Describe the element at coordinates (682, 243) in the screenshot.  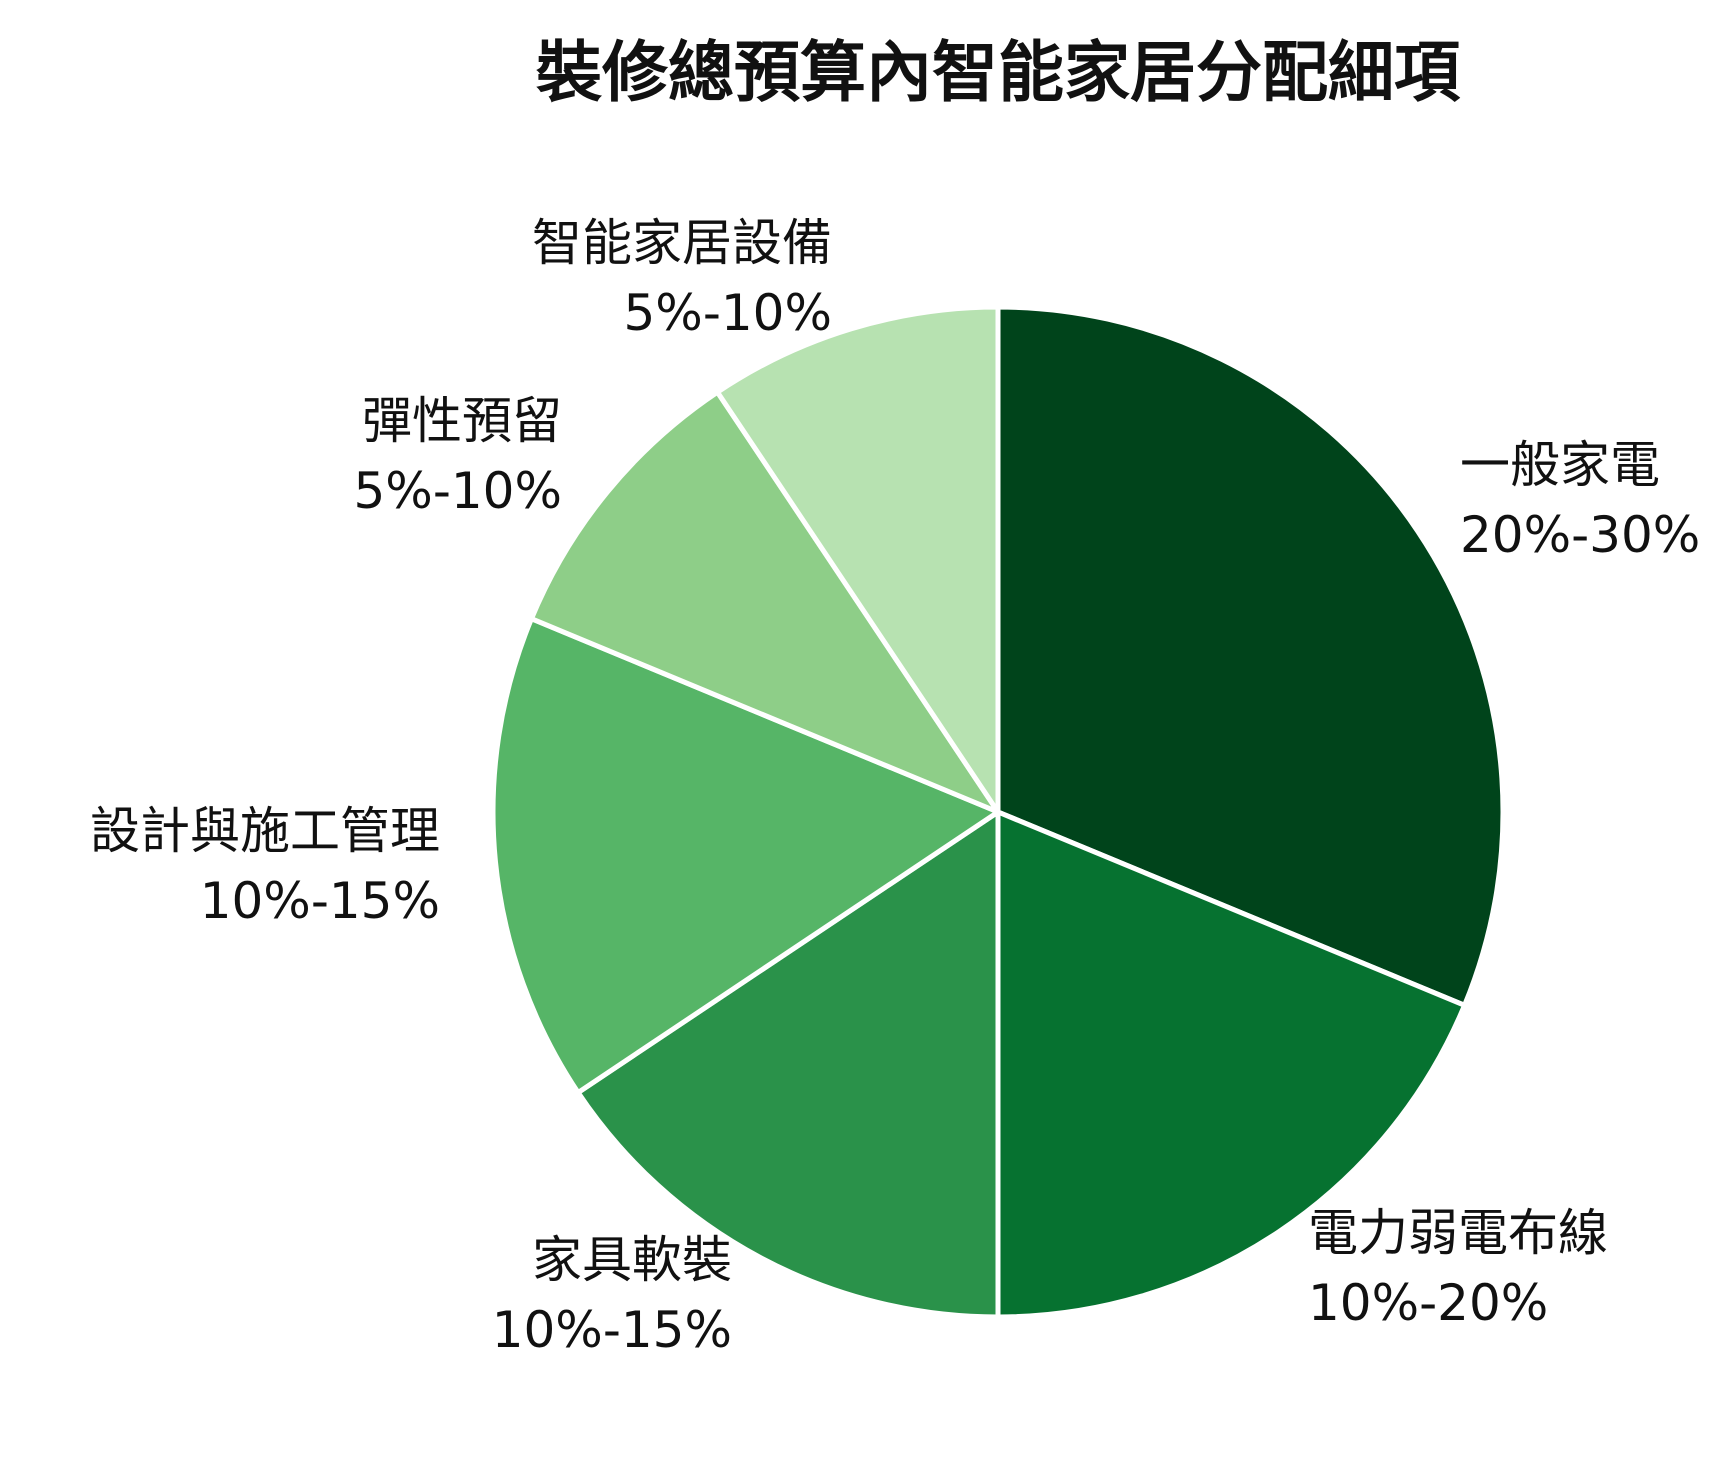
I see `slice-label-6: 智能家居設備` at that location.